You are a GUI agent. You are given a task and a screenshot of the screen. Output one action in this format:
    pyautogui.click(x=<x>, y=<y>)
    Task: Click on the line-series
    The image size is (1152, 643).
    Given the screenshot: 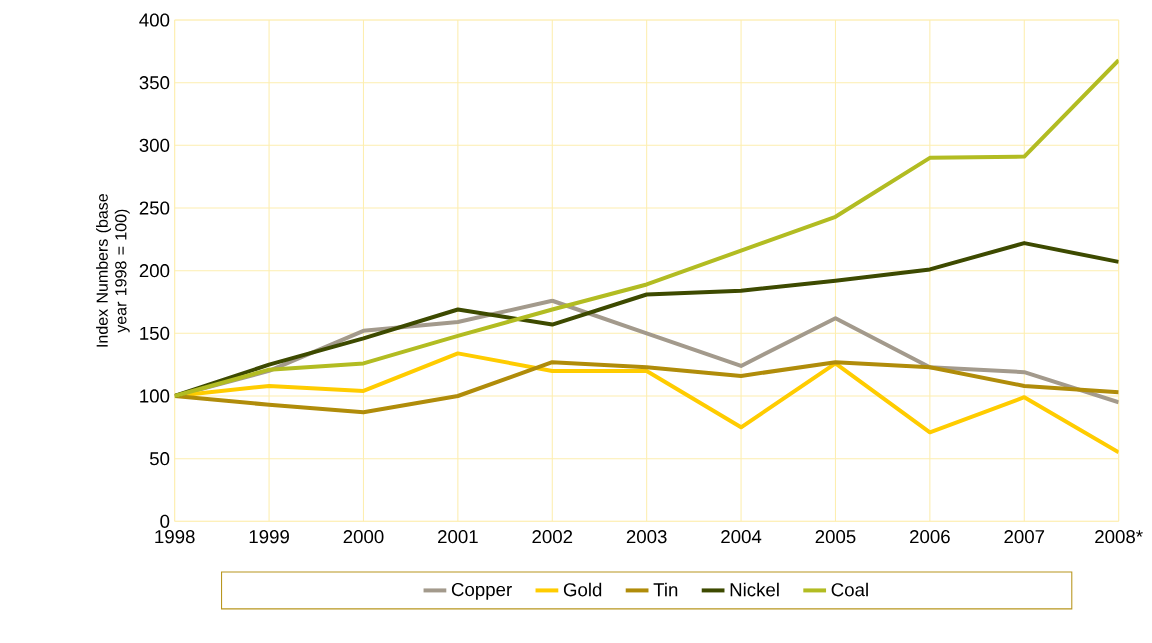 What is the action you would take?
    pyautogui.click(x=646, y=387)
    